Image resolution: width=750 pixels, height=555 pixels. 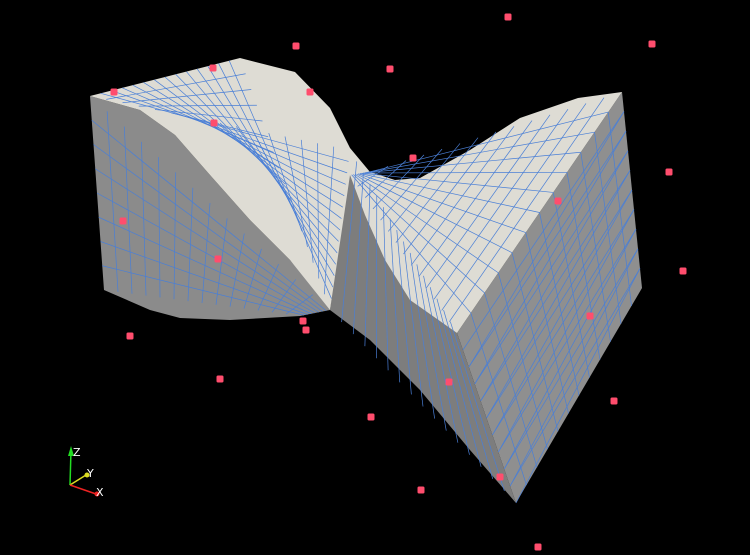 I want to click on x-axis-label: X, so click(x=100, y=492).